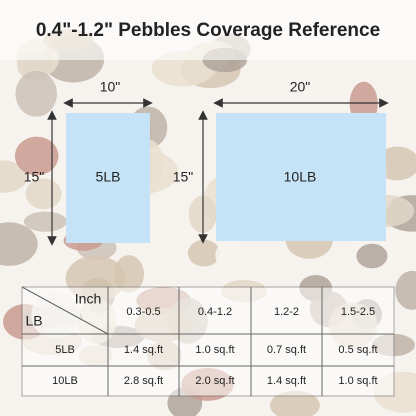  What do you see at coordinates (143, 312) in the screenshot?
I see `column-header: 0.3-0.5` at bounding box center [143, 312].